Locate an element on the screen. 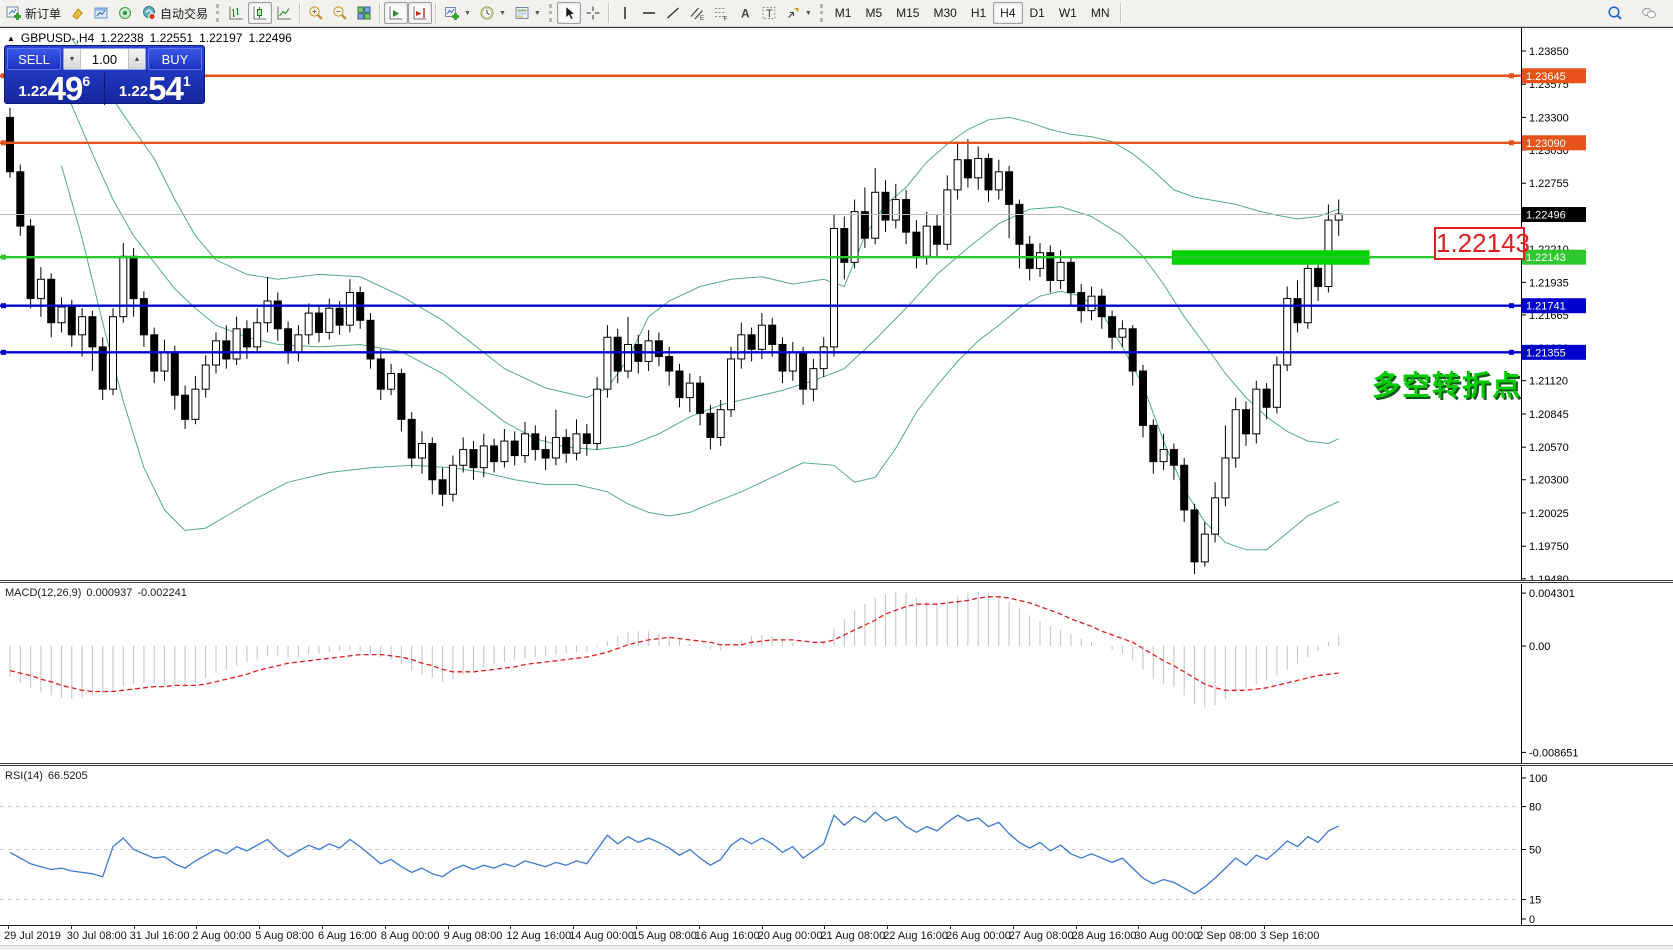 The height and width of the screenshot is (950, 1673). tf-h1-button: H1 is located at coordinates (978, 13).